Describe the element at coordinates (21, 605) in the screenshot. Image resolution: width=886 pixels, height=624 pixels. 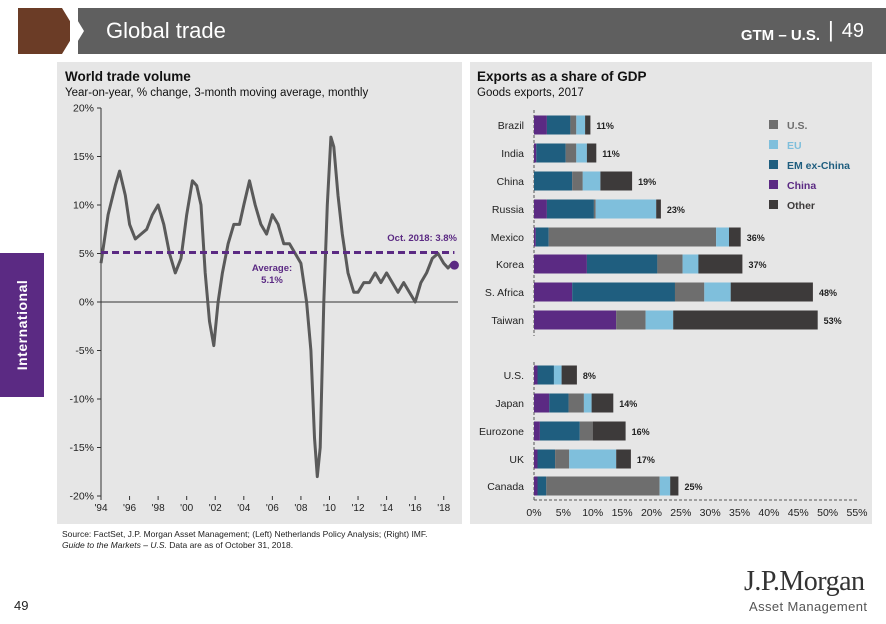
I see `page-number: 49` at that location.